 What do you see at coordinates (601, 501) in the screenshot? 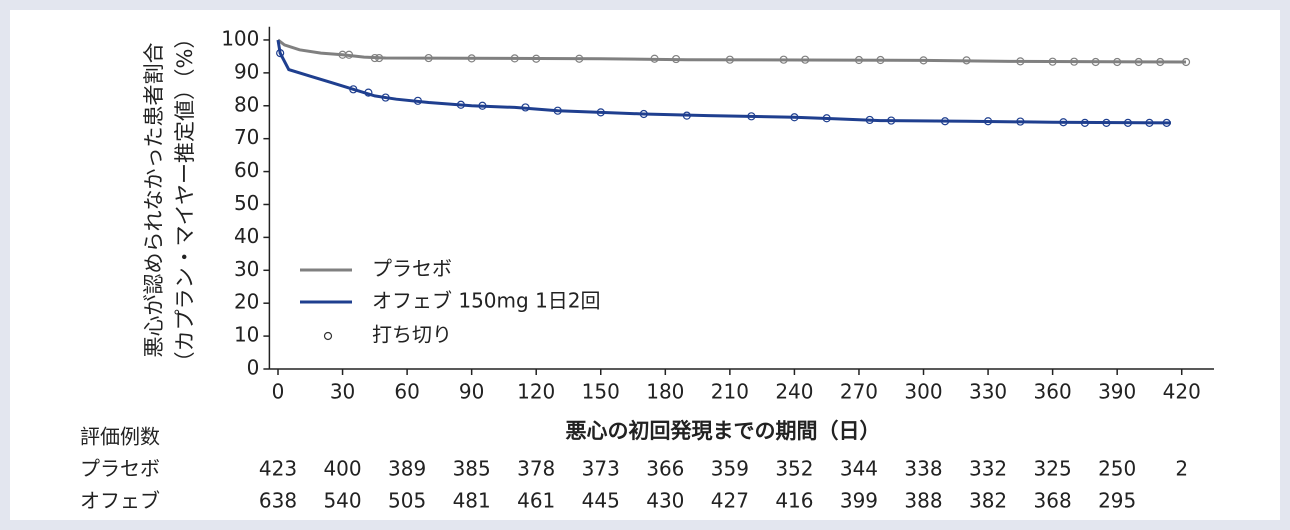
I see `risk-count: 445` at bounding box center [601, 501].